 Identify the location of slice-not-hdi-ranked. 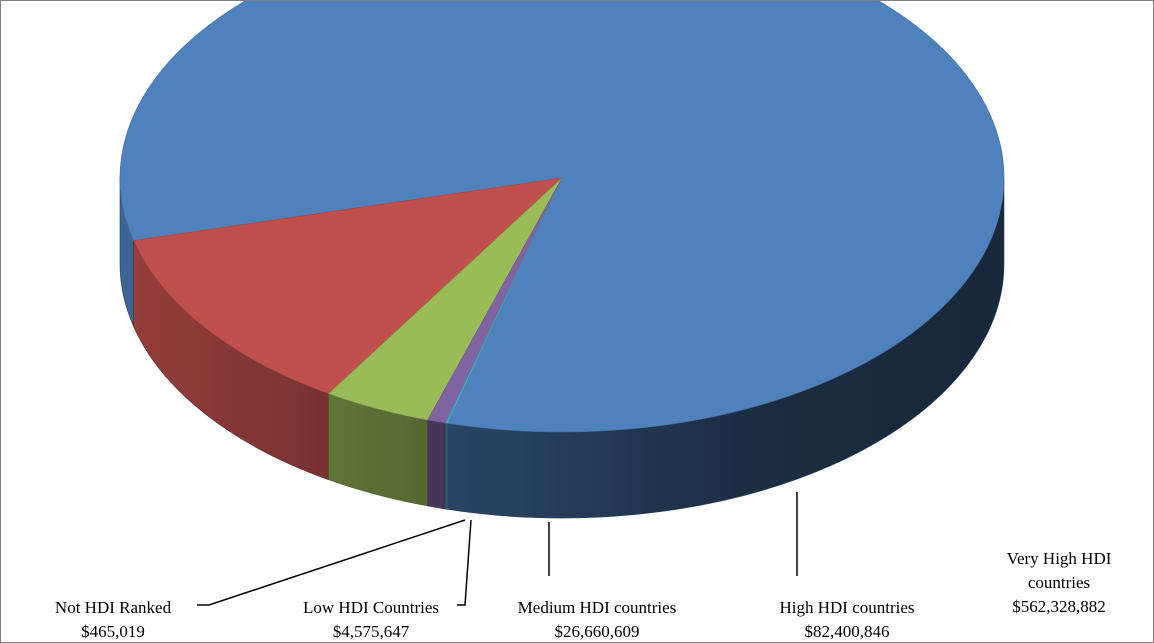
(504, 300).